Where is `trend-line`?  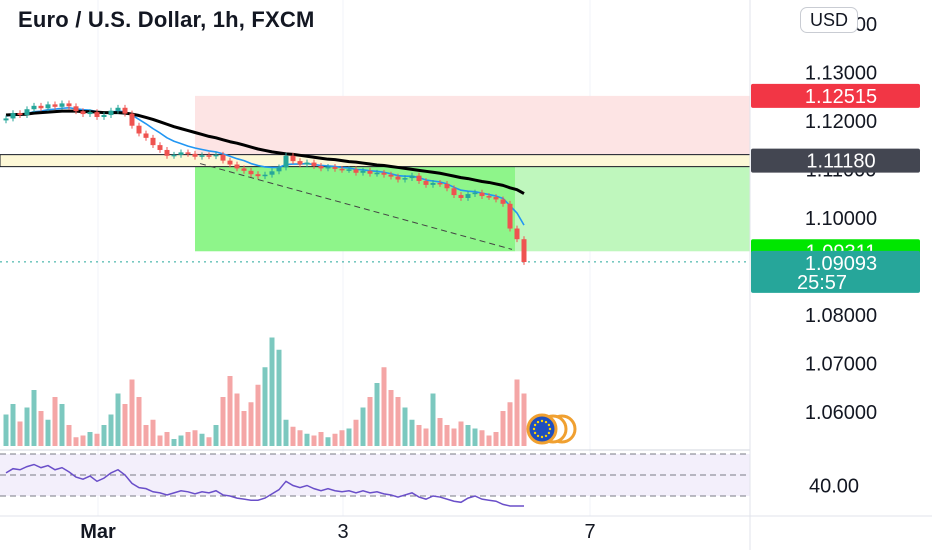 trend-line is located at coordinates (356, 206).